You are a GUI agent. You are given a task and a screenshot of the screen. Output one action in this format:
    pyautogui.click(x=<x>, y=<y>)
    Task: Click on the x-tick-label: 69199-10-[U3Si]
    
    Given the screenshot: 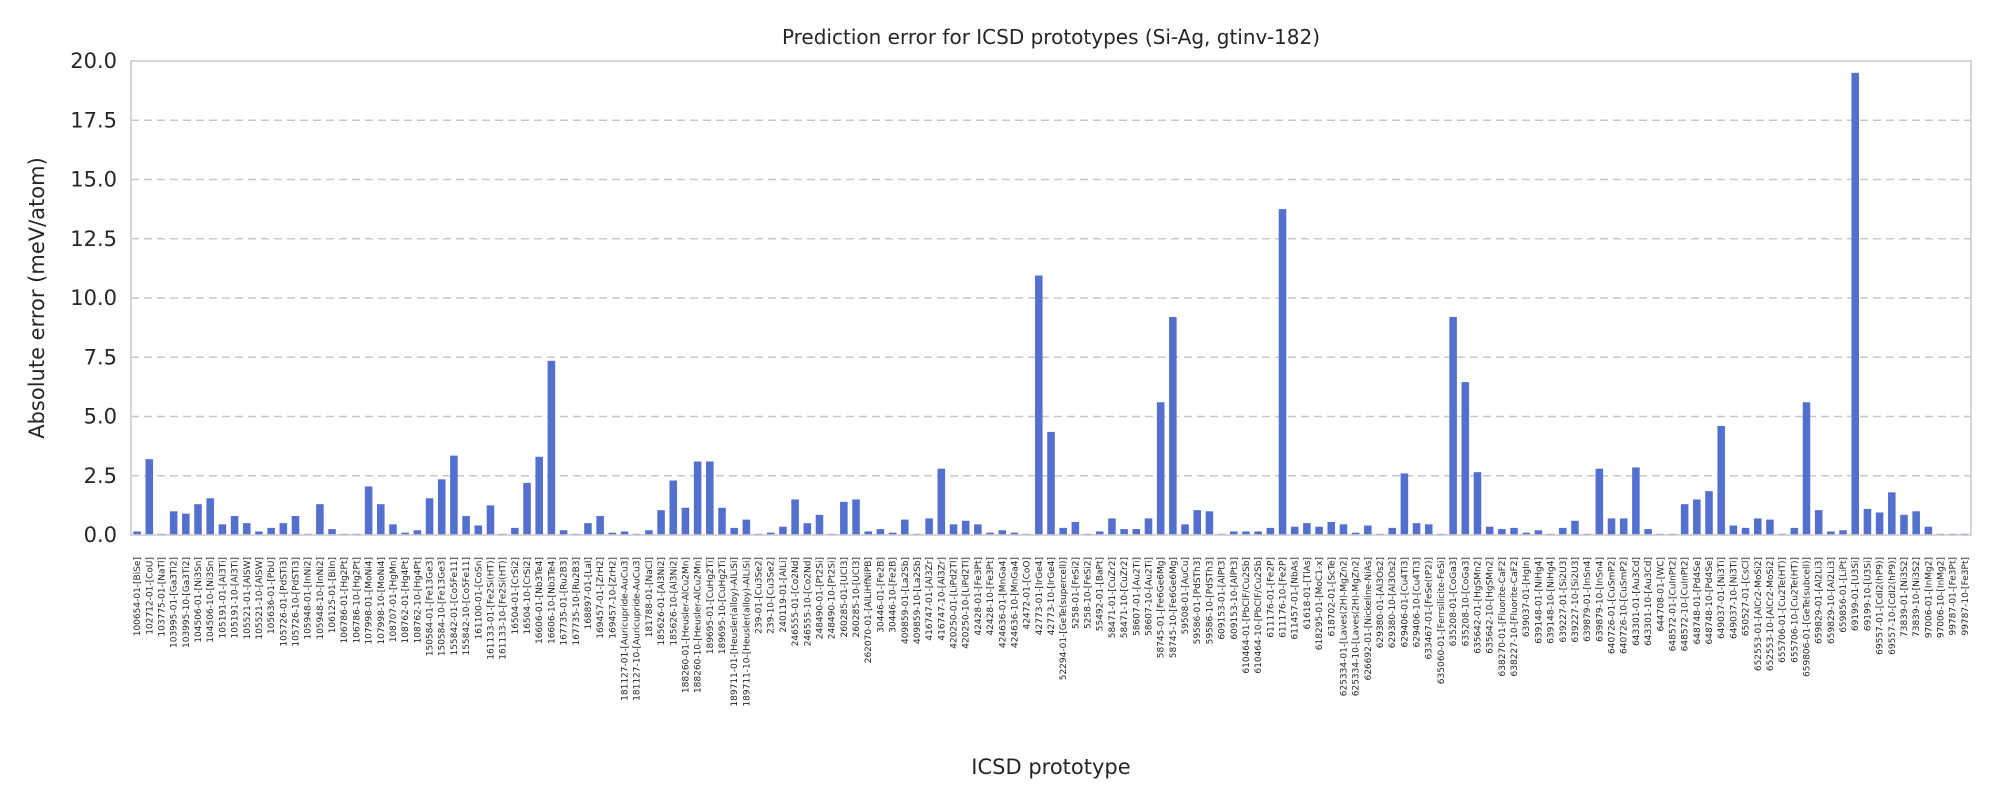 What is the action you would take?
    pyautogui.click(x=1868, y=594)
    